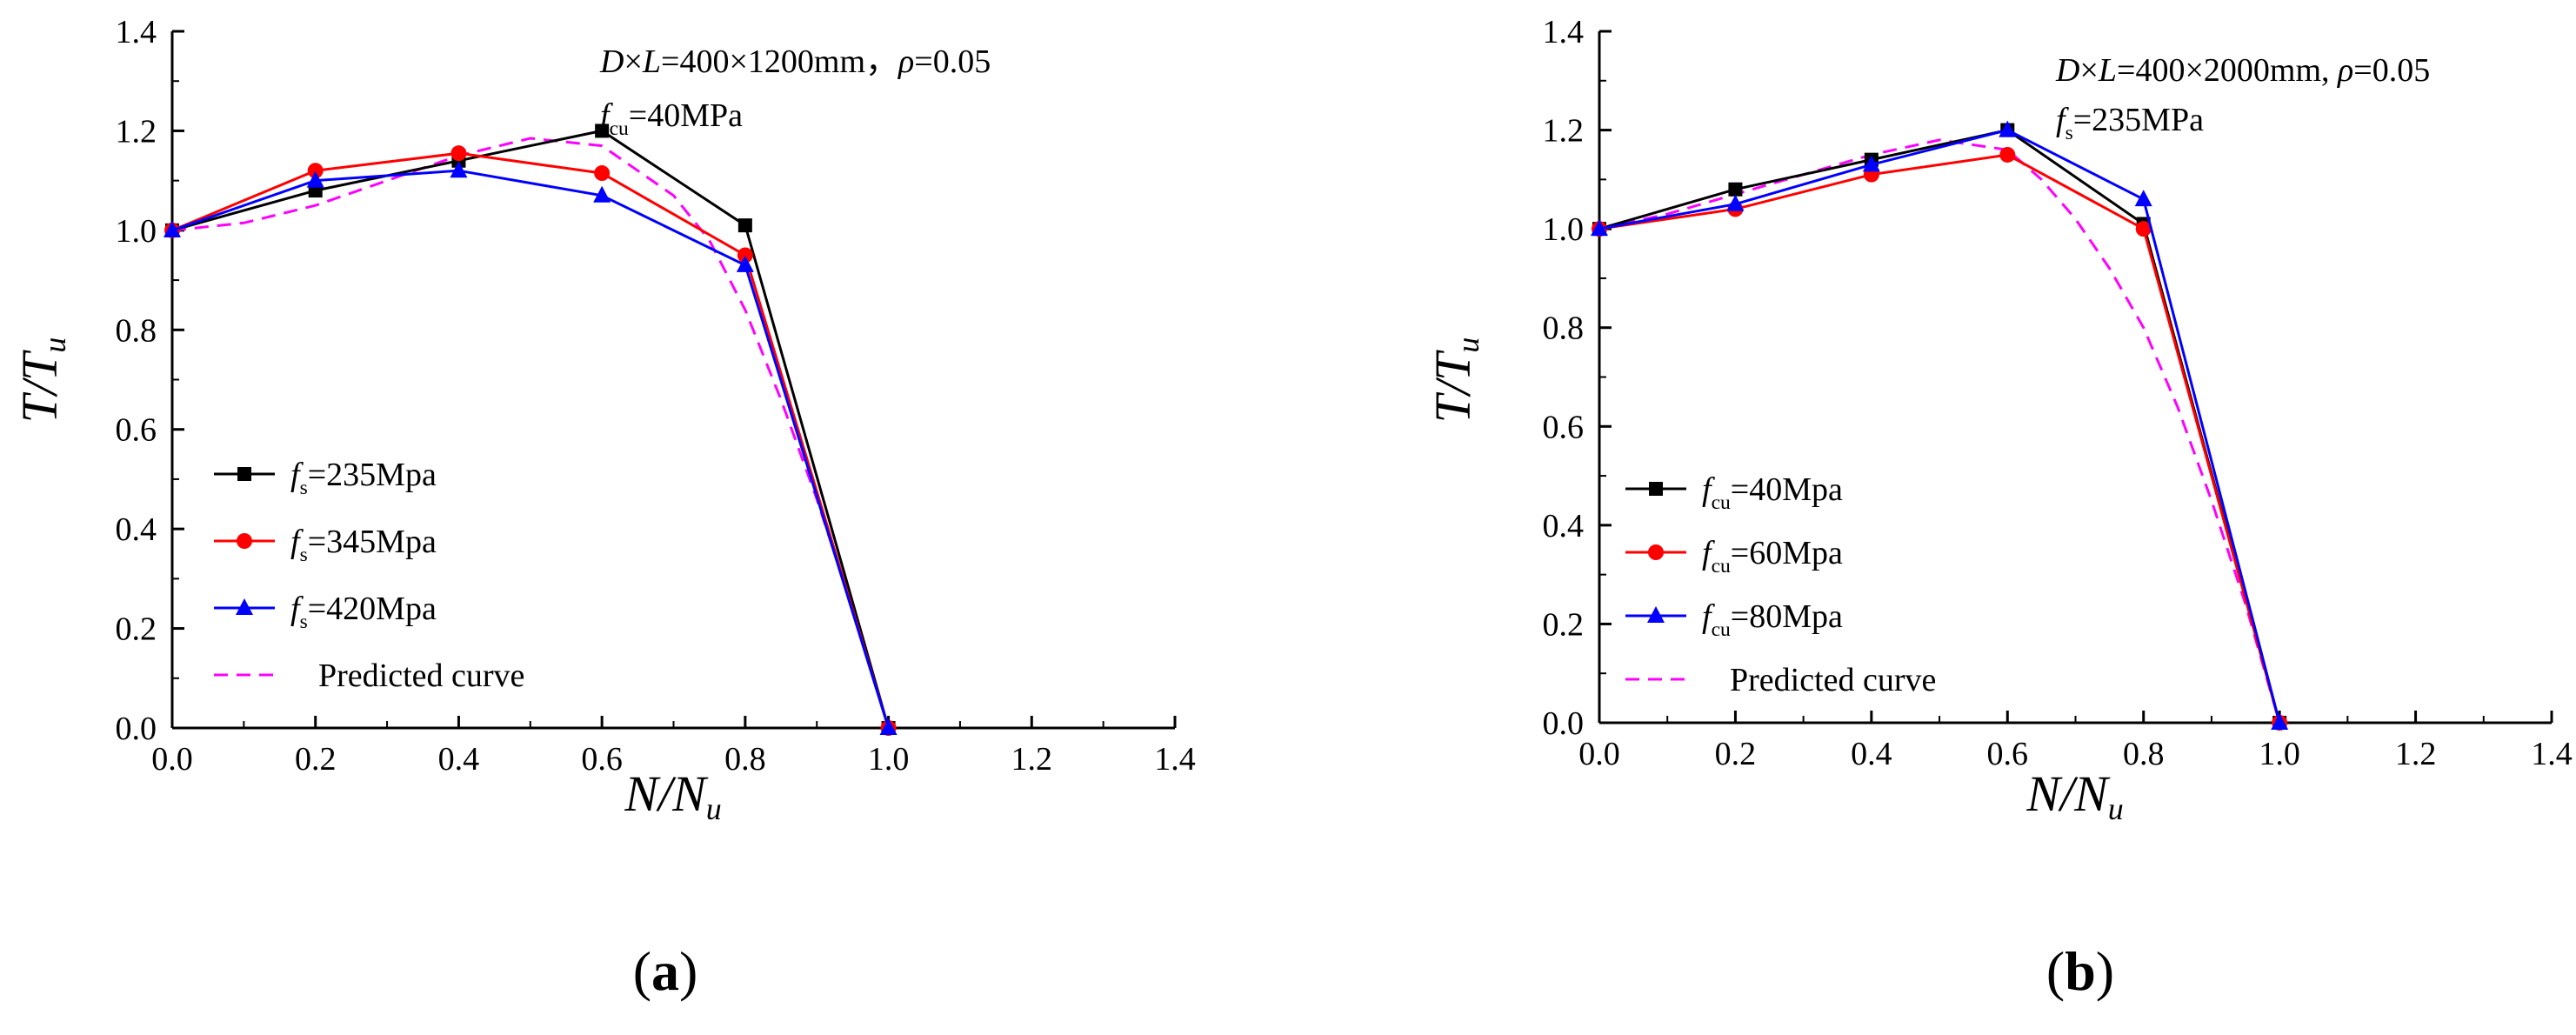  Describe the element at coordinates (1564, 328) in the screenshot. I see `panel-b-y-tick-label: 0.8` at that location.